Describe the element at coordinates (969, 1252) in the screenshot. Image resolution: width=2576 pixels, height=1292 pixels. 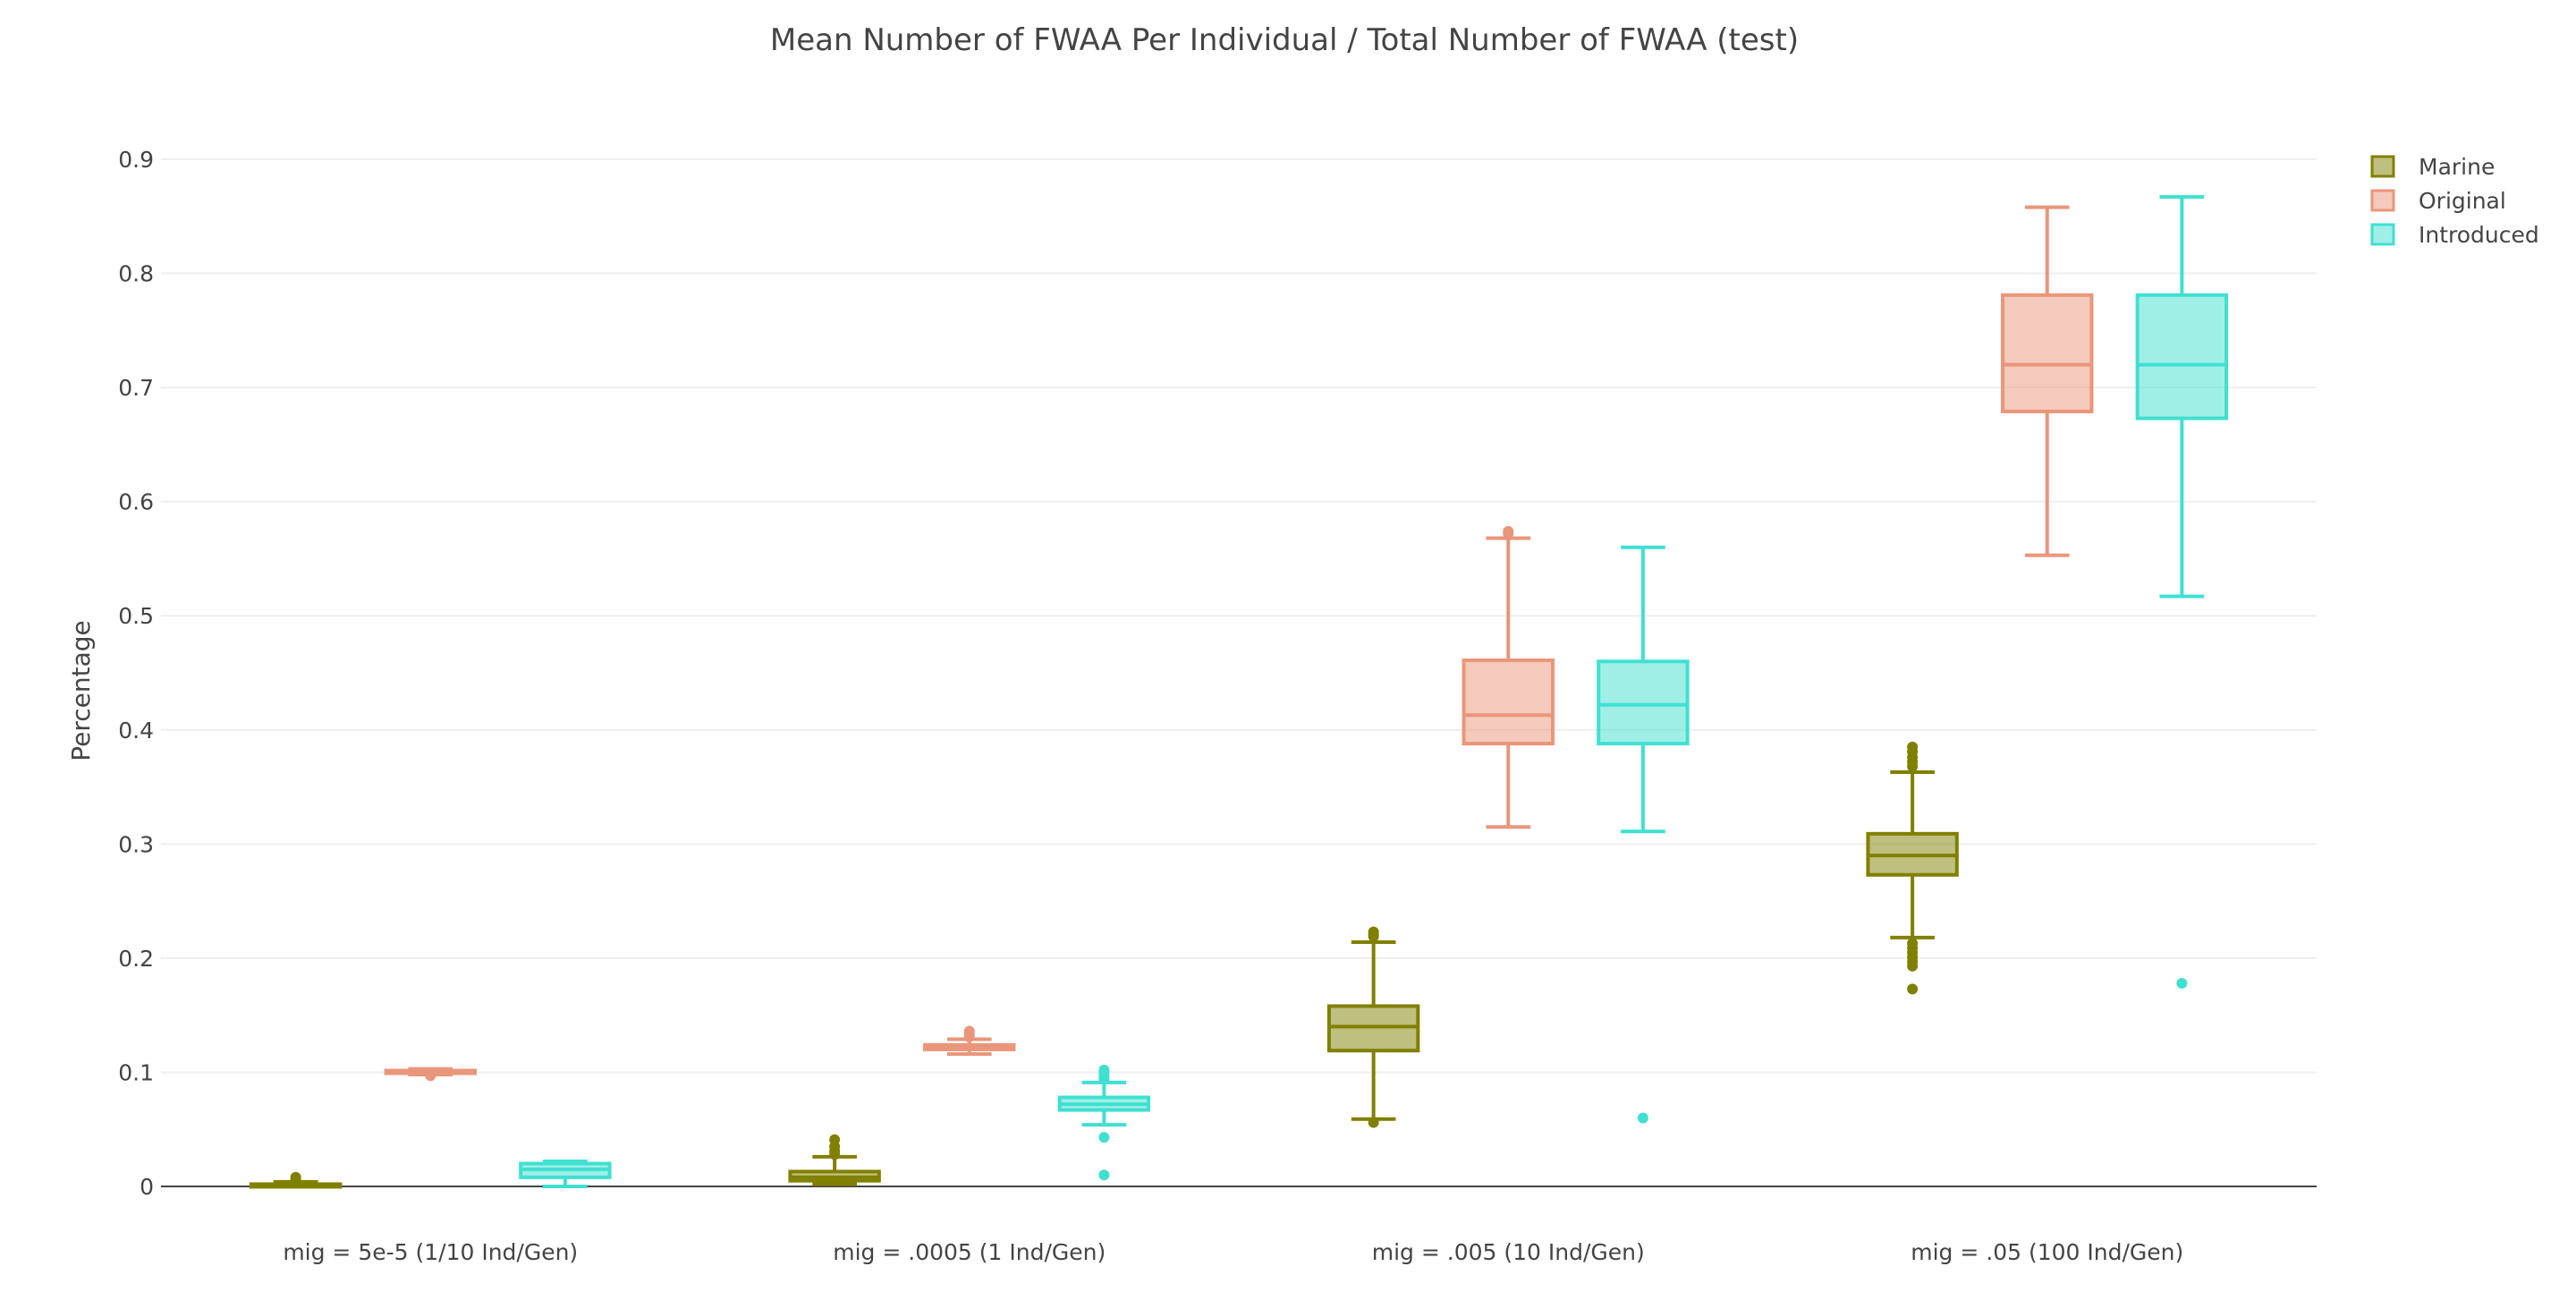
I see `x-tick-label: mig = .0005 (1 Ind/Gen)` at that location.